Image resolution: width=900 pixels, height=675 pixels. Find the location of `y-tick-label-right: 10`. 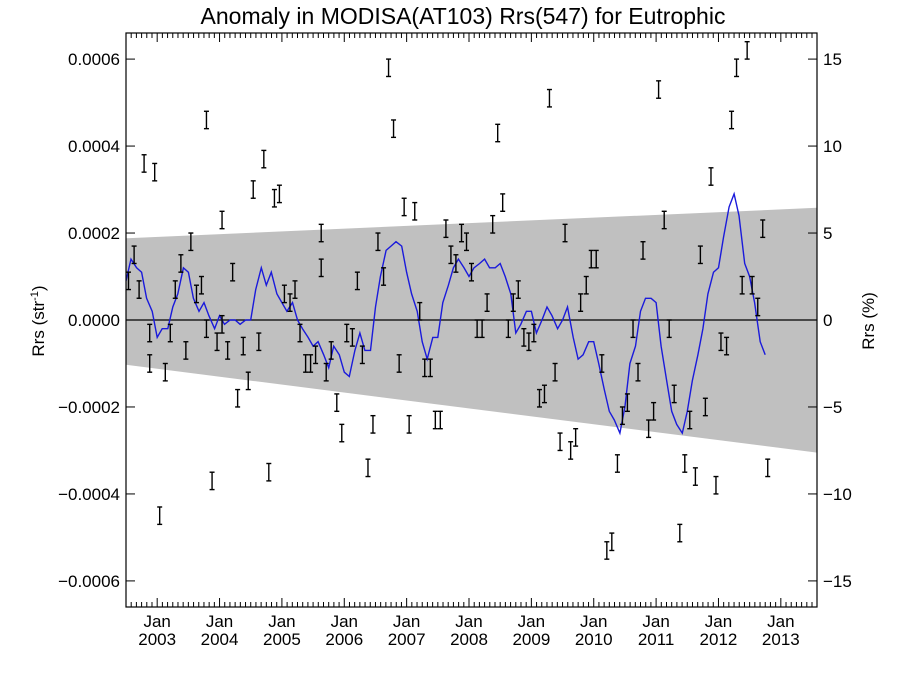

y-tick-label-right: 10 is located at coordinates (832, 146).